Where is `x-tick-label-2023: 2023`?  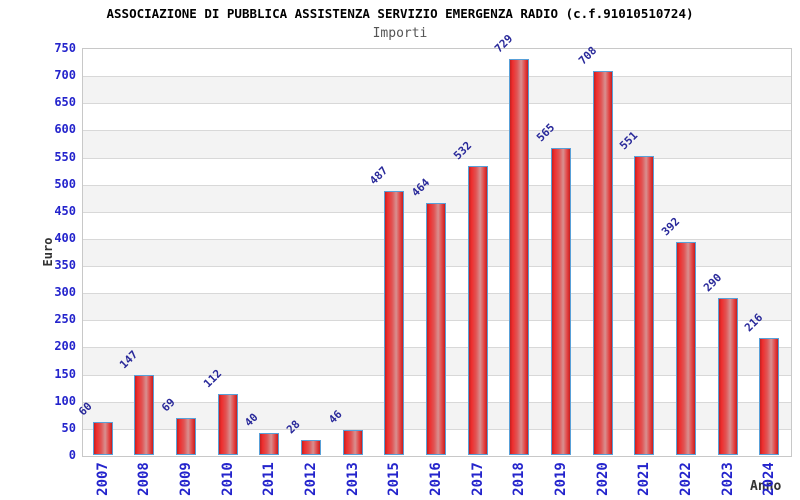
x-tick-label-2023: 2023 is located at coordinates (727, 479).